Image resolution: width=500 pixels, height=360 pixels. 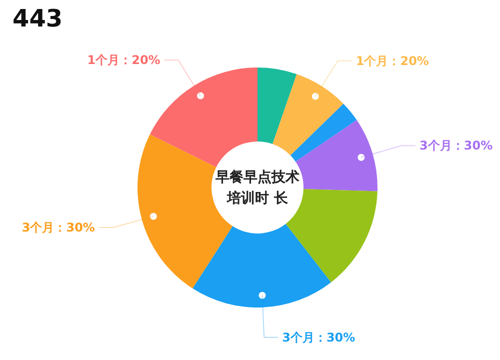 I want to click on text: 早餐早点技术, so click(x=257, y=178).